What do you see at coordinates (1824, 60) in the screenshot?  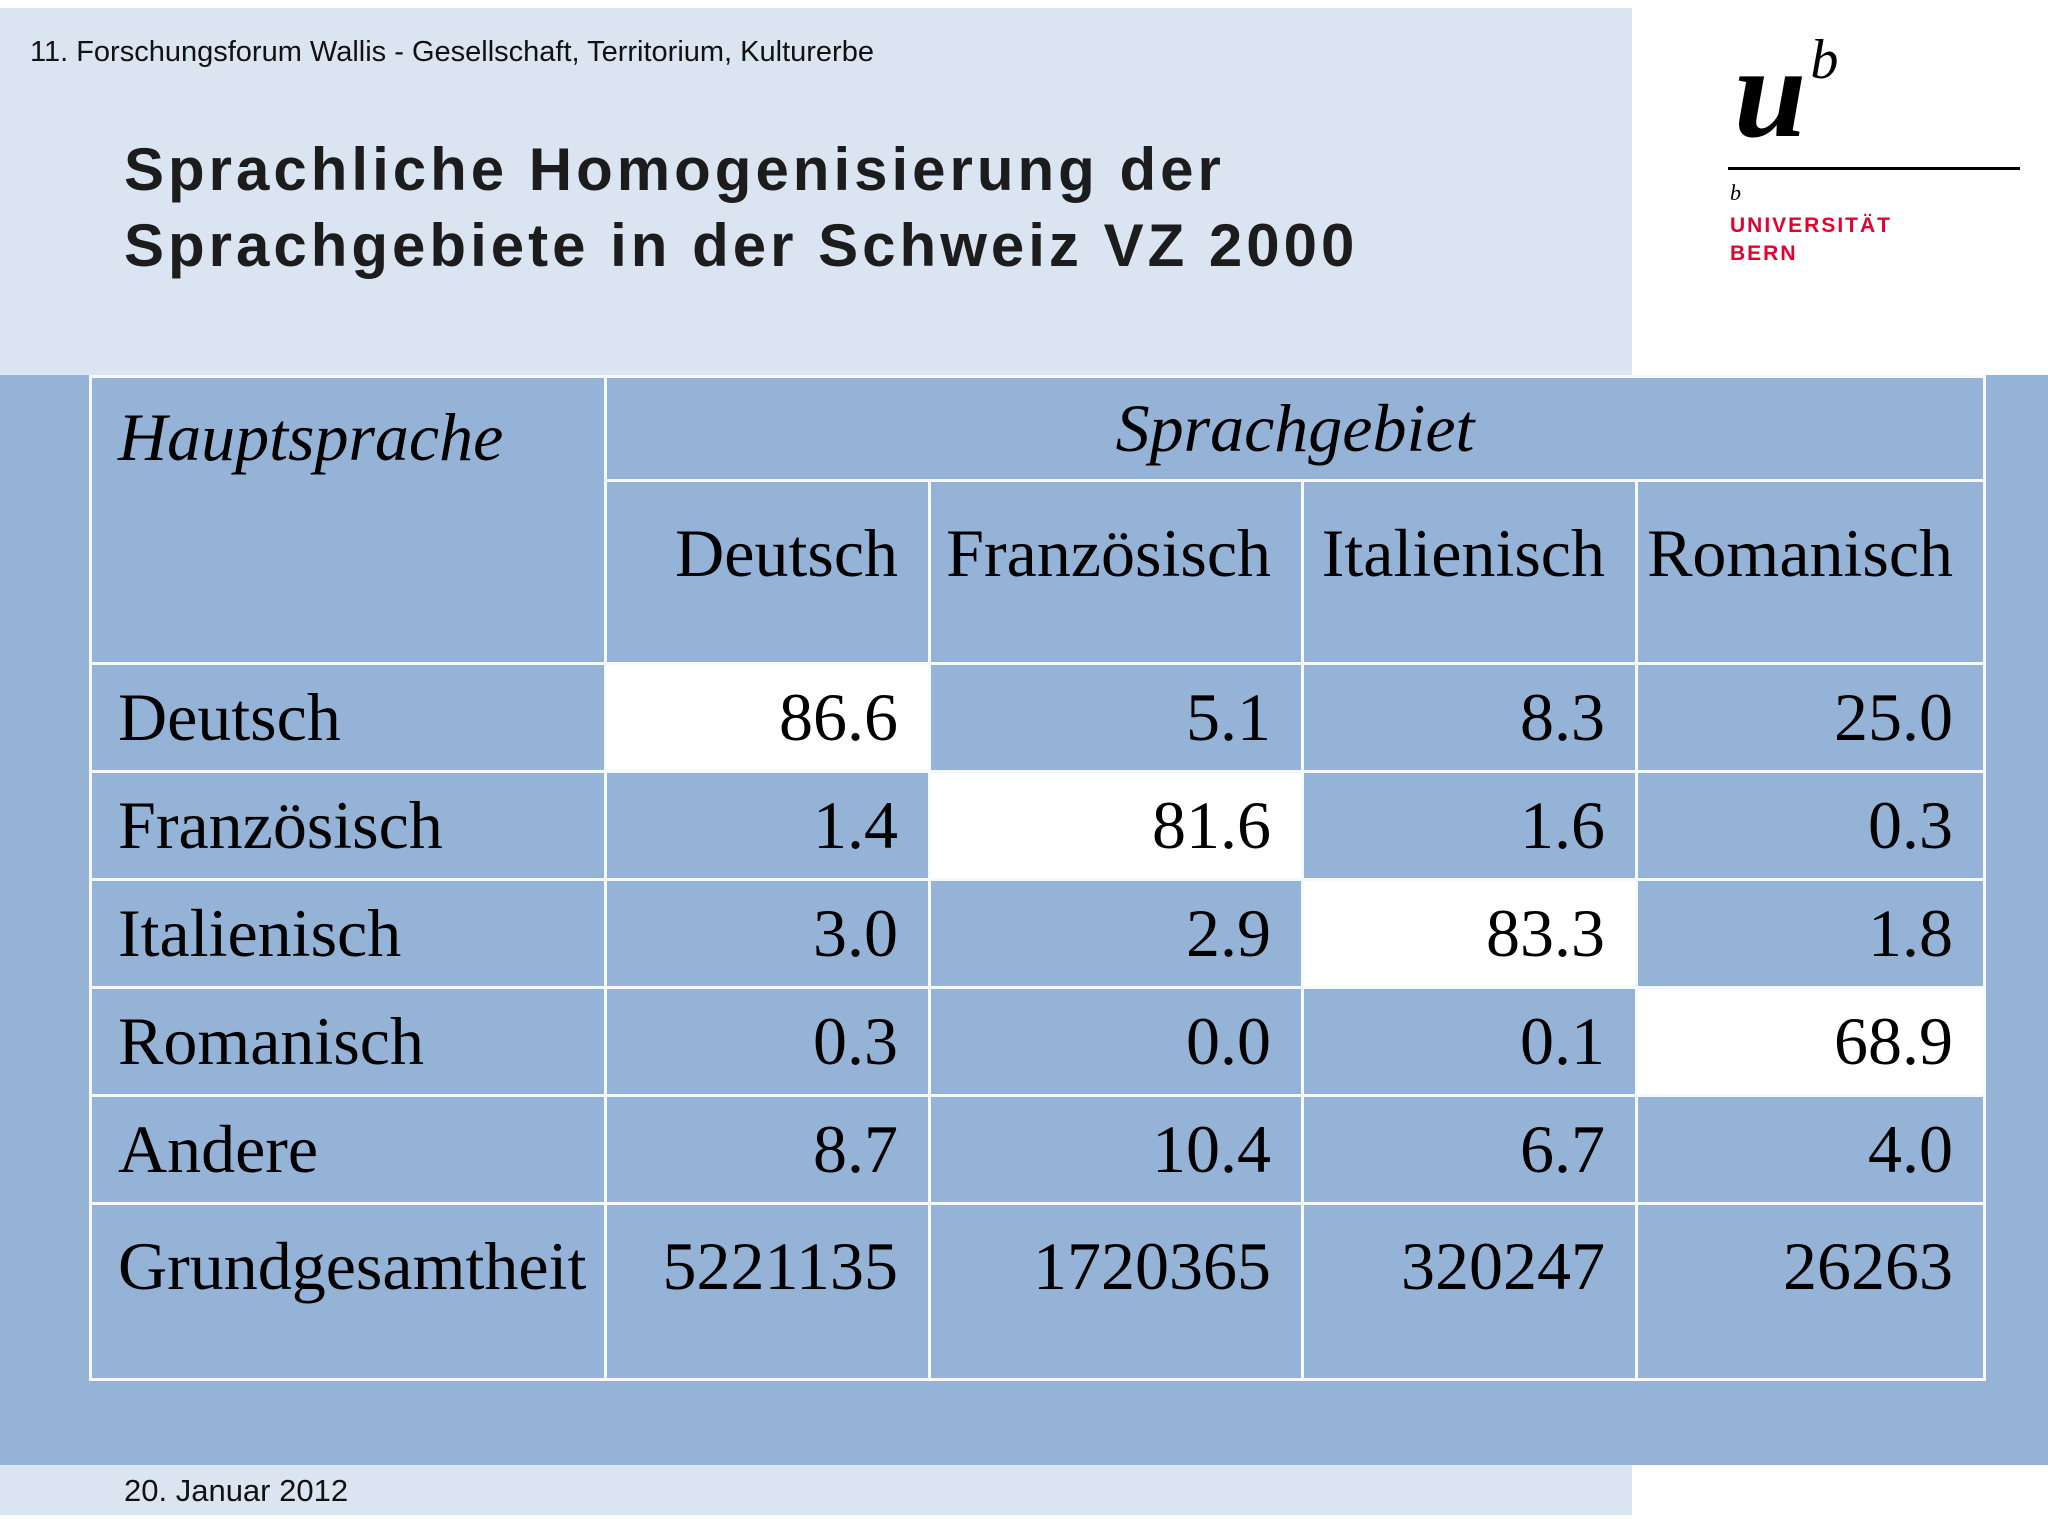 I see `logo-b-superscript: b` at bounding box center [1824, 60].